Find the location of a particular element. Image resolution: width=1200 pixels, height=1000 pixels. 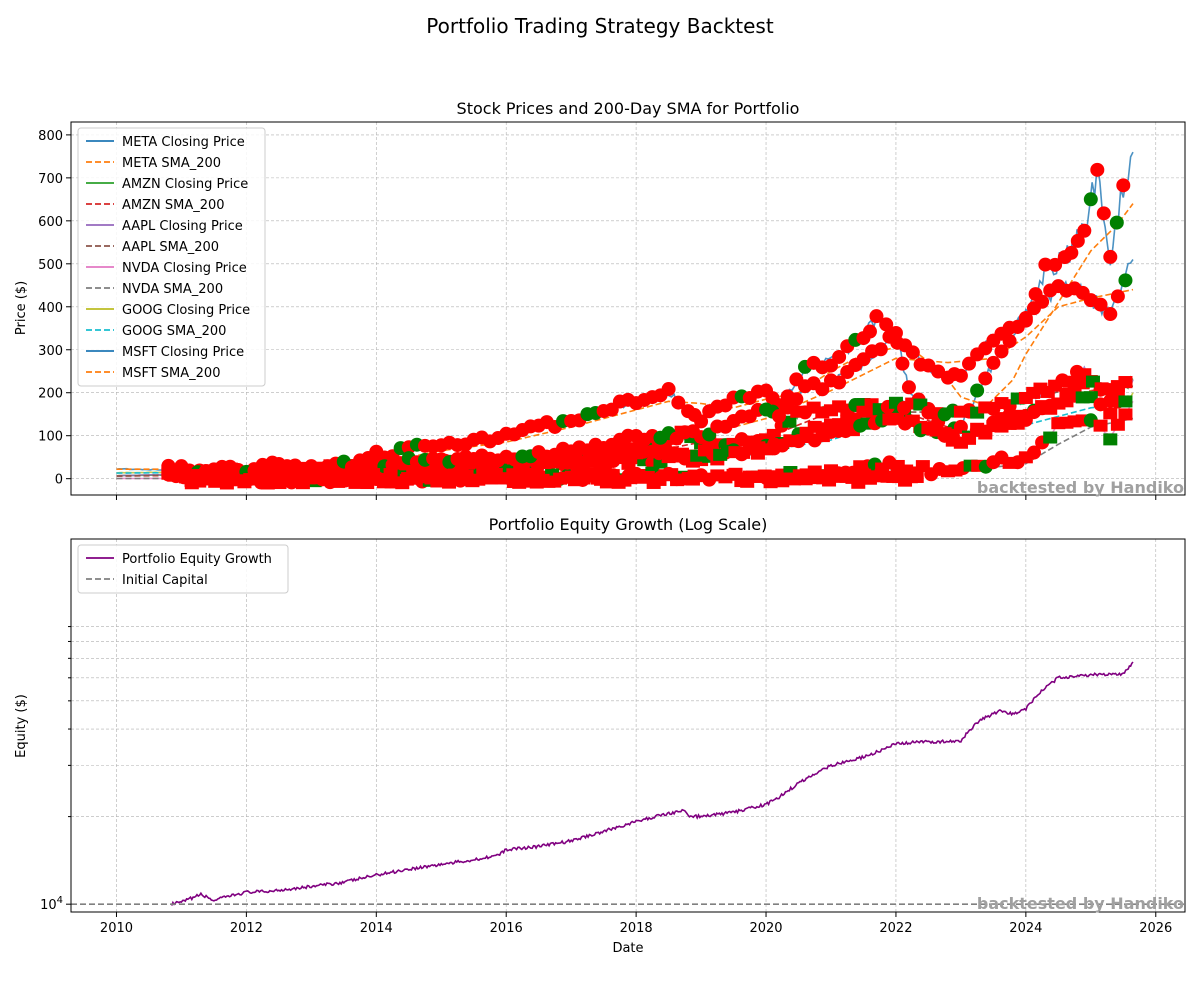

equity-chart-x-tick-label: 2024 is located at coordinates (1025, 928).